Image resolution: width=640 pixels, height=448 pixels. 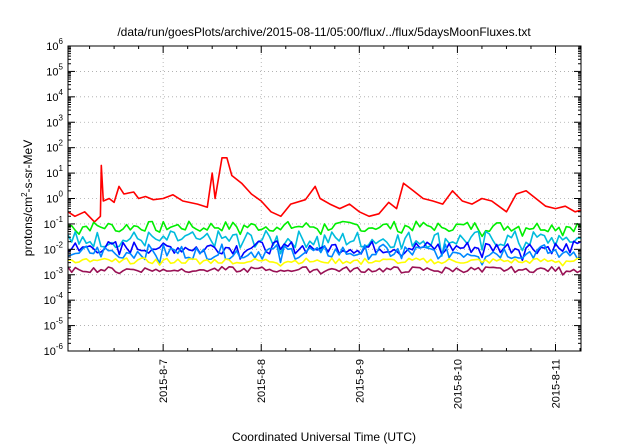 I want to click on y-tick-label: 10⁶, so click(x=54, y=45).